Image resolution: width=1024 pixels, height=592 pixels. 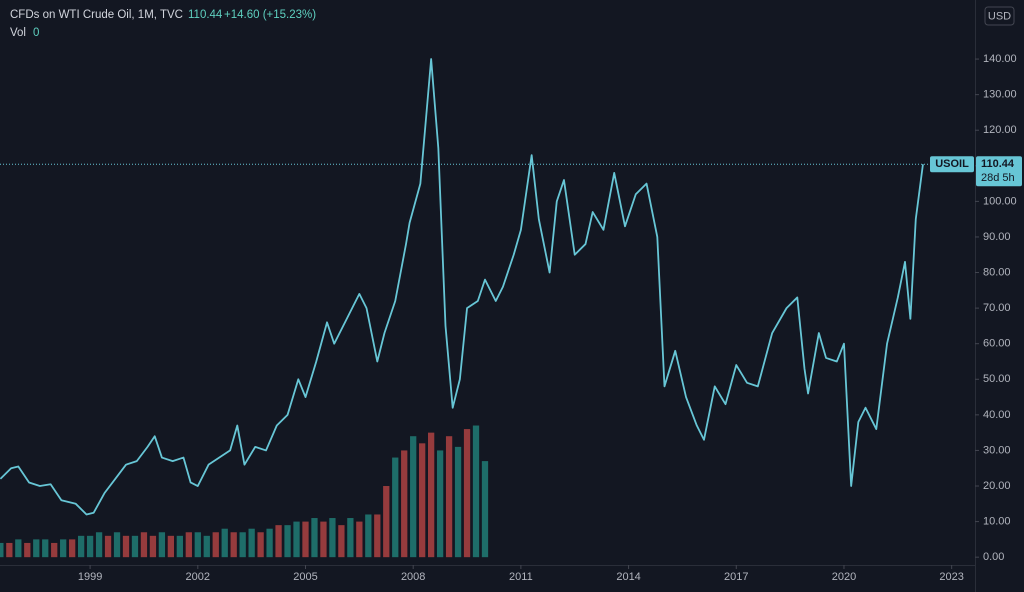 What do you see at coordinates (413, 577) in the screenshot?
I see `x-tick-label: 2008` at bounding box center [413, 577].